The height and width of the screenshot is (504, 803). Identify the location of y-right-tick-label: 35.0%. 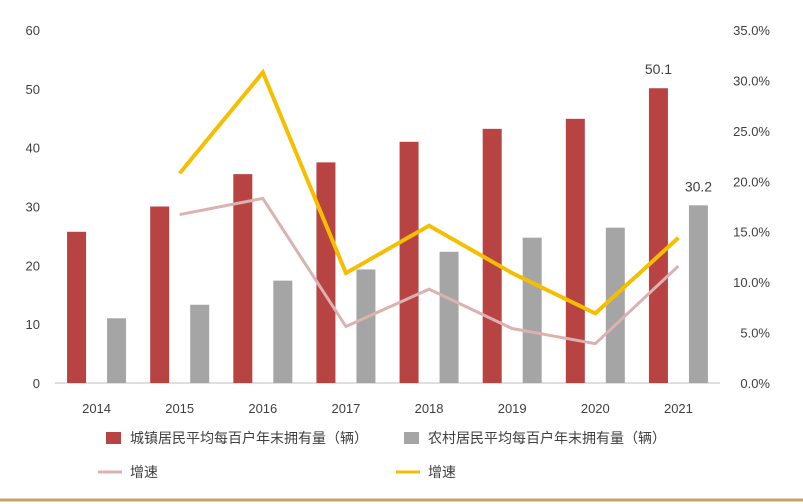
(751, 30).